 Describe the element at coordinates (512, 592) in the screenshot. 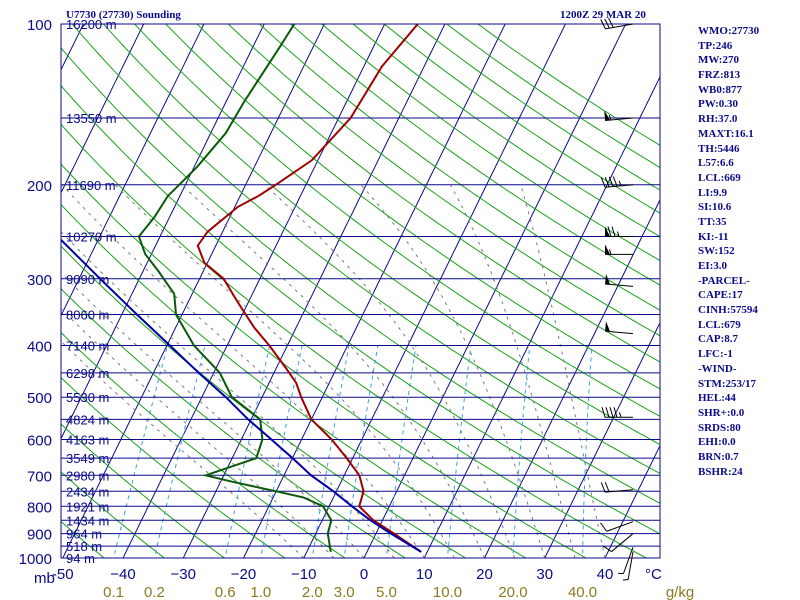

I see `mixing-ratio-label: 20.0` at that location.